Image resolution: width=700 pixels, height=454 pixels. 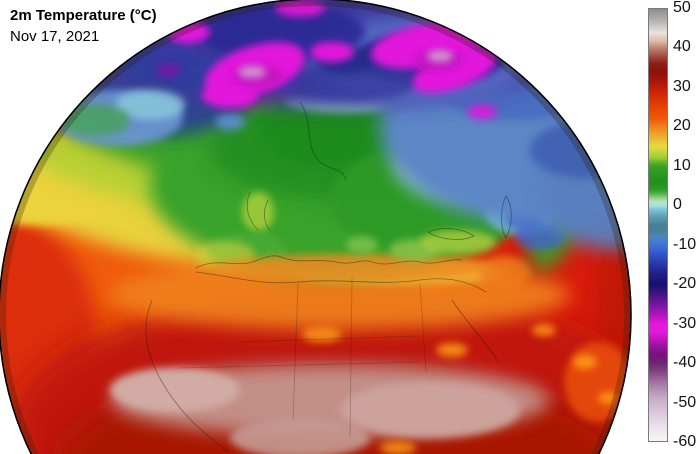 I want to click on map-title-block: 2m Temperature (°C) Nov 17, 2021, so click(x=83, y=26).